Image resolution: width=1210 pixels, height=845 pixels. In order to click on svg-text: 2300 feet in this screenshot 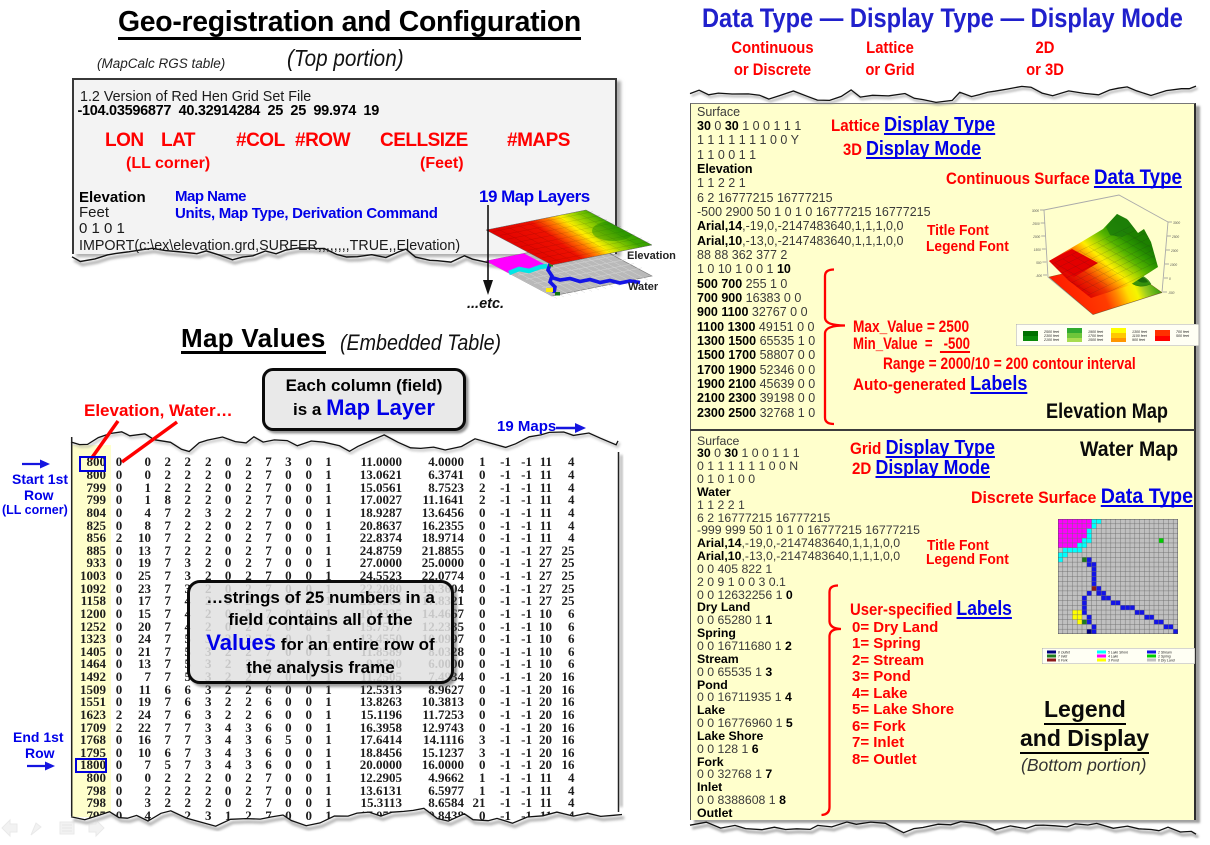, I will do `click(1051, 336)`.